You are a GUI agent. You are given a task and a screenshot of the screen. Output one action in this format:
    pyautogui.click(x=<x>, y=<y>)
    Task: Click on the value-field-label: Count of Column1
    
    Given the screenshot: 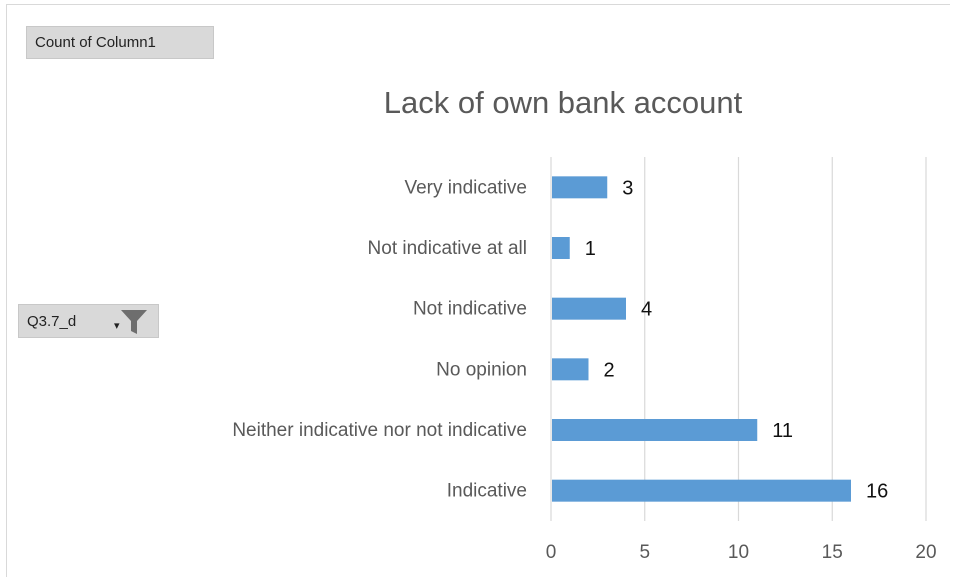 What is the action you would take?
    pyautogui.click(x=95, y=42)
    